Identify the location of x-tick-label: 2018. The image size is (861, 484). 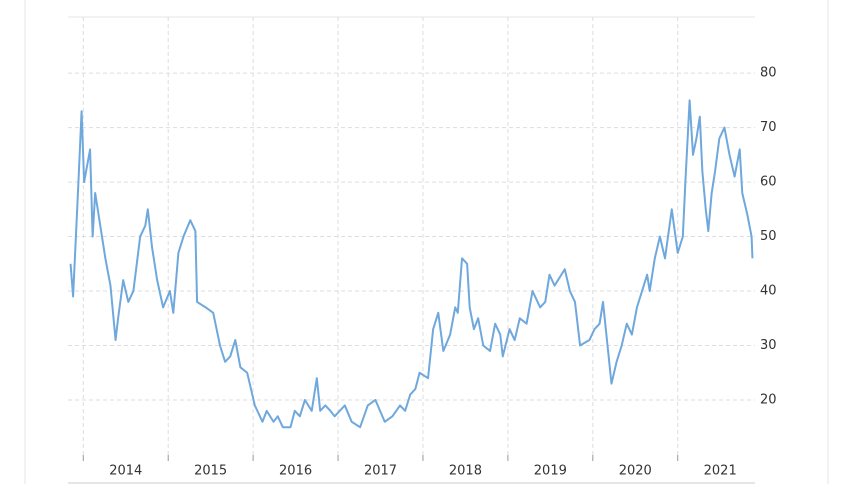
(465, 471).